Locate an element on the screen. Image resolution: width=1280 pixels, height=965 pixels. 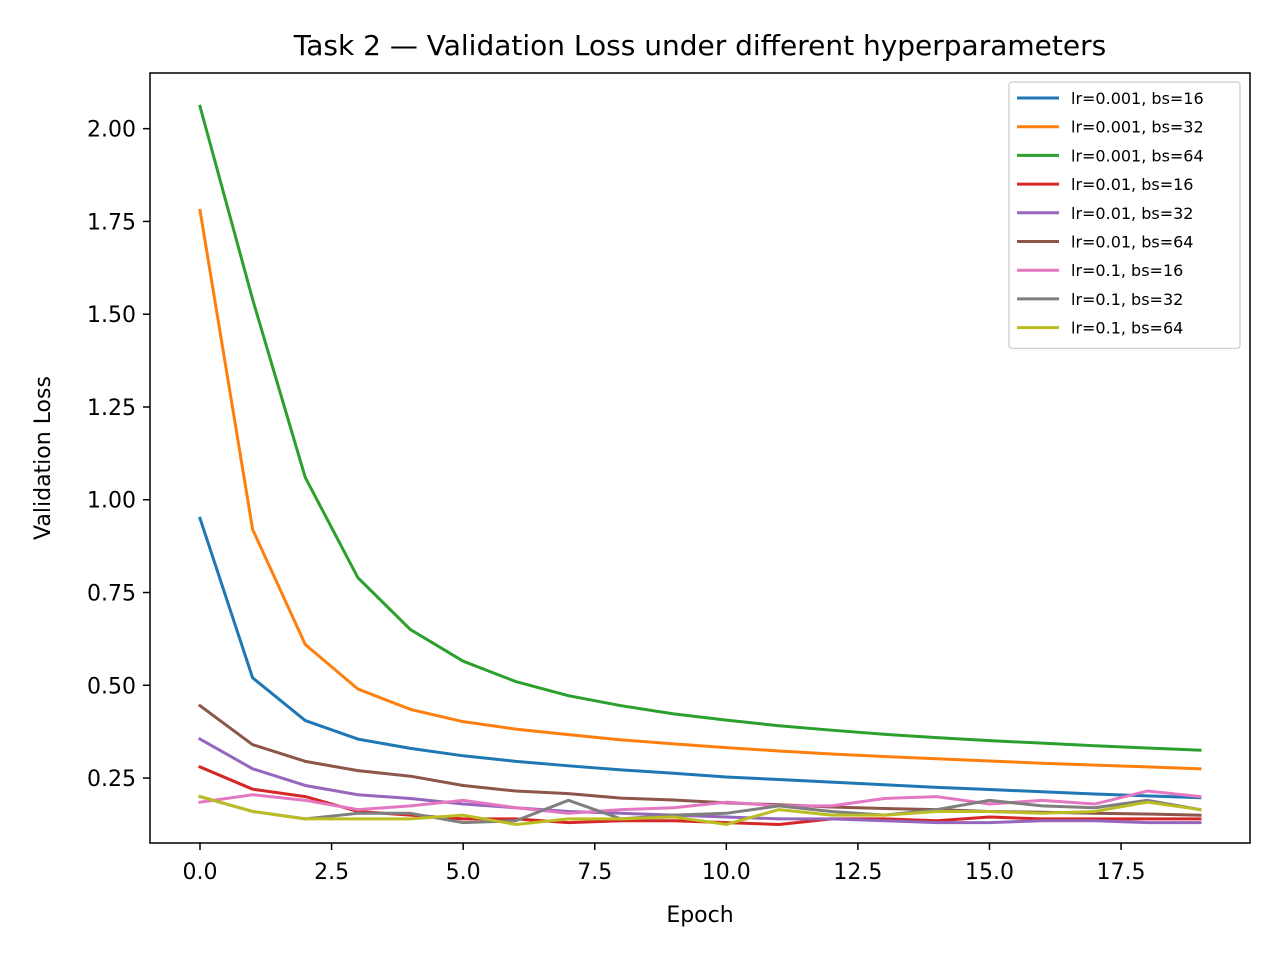
legend-label: lr=0.001, bs=64 is located at coordinates (1137, 155).